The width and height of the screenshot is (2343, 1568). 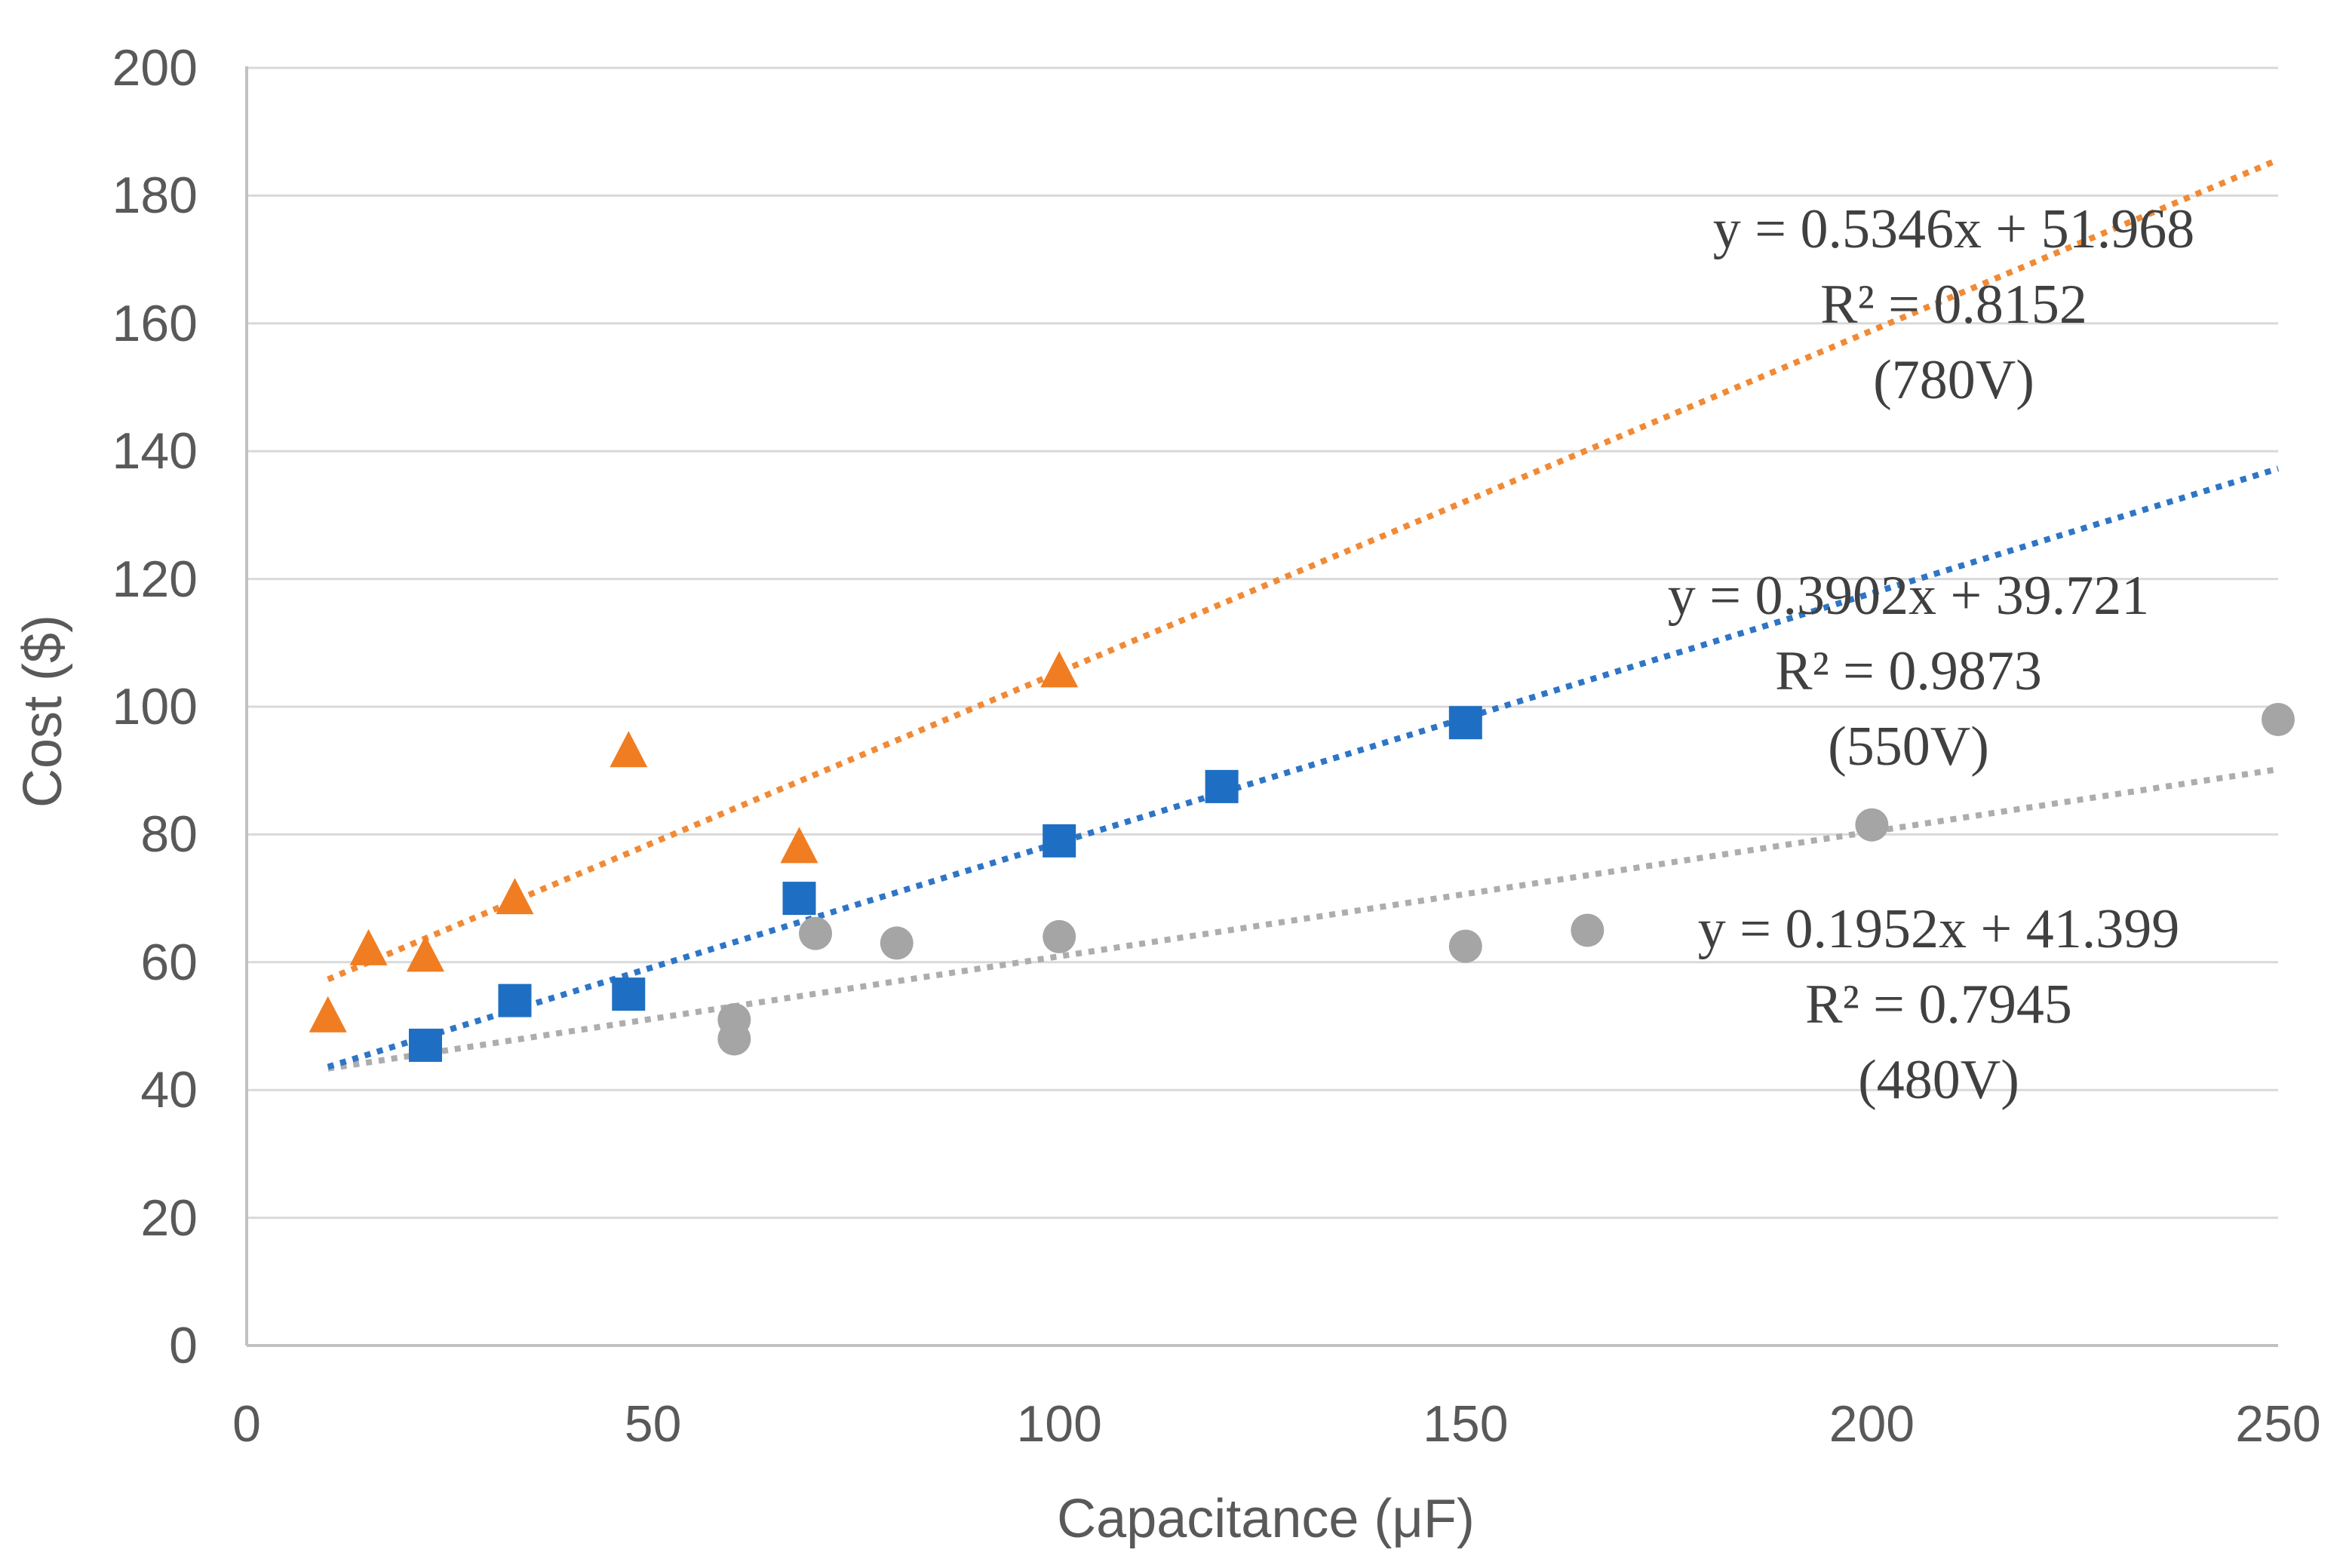 What do you see at coordinates (1908, 596) in the screenshot?
I see `trendline-equation: y = 0.3902x + 39.721` at bounding box center [1908, 596].